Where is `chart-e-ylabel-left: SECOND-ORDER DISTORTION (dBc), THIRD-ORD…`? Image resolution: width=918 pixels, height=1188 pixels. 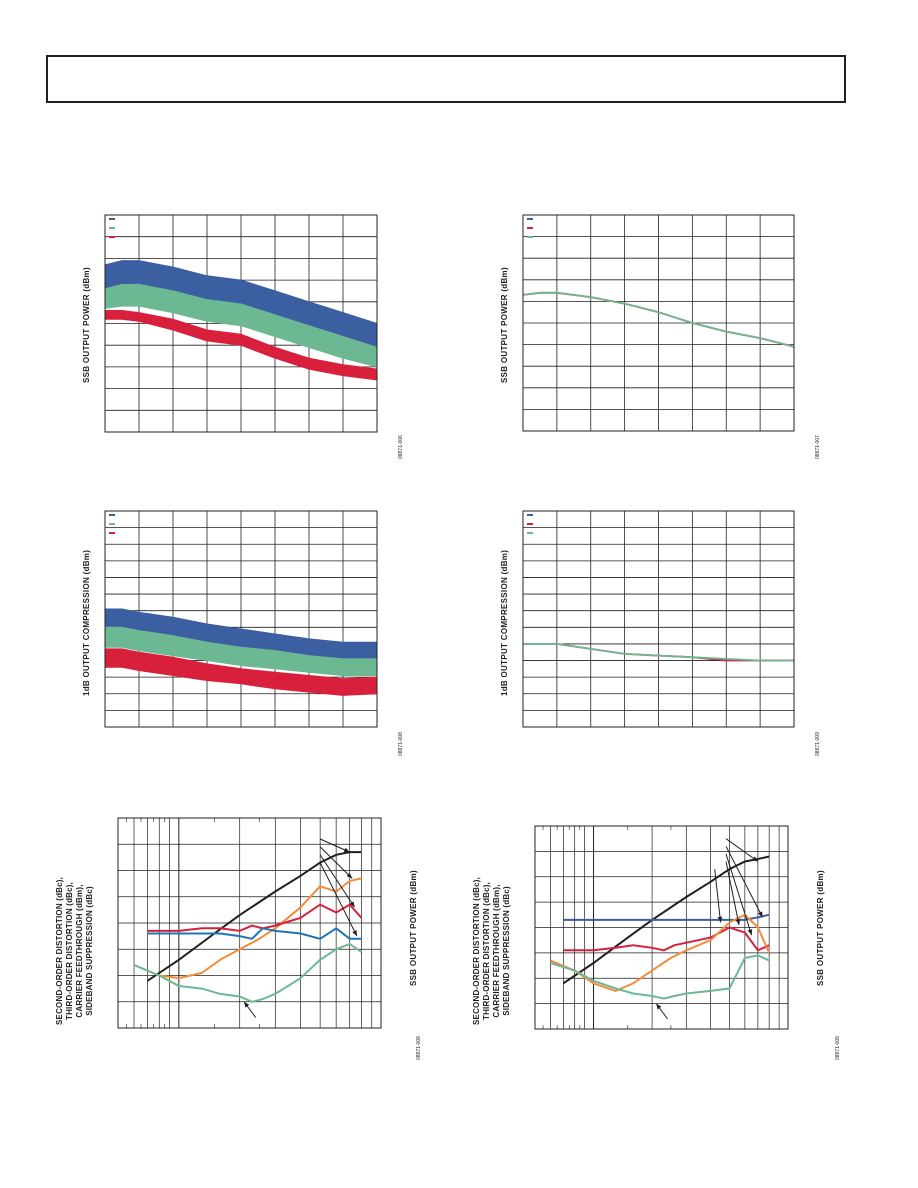
chart-e-ylabel-left: SECOND-ORDER DISTORTION (dBc), THIRD-ORD… is located at coordinates (74, 950).